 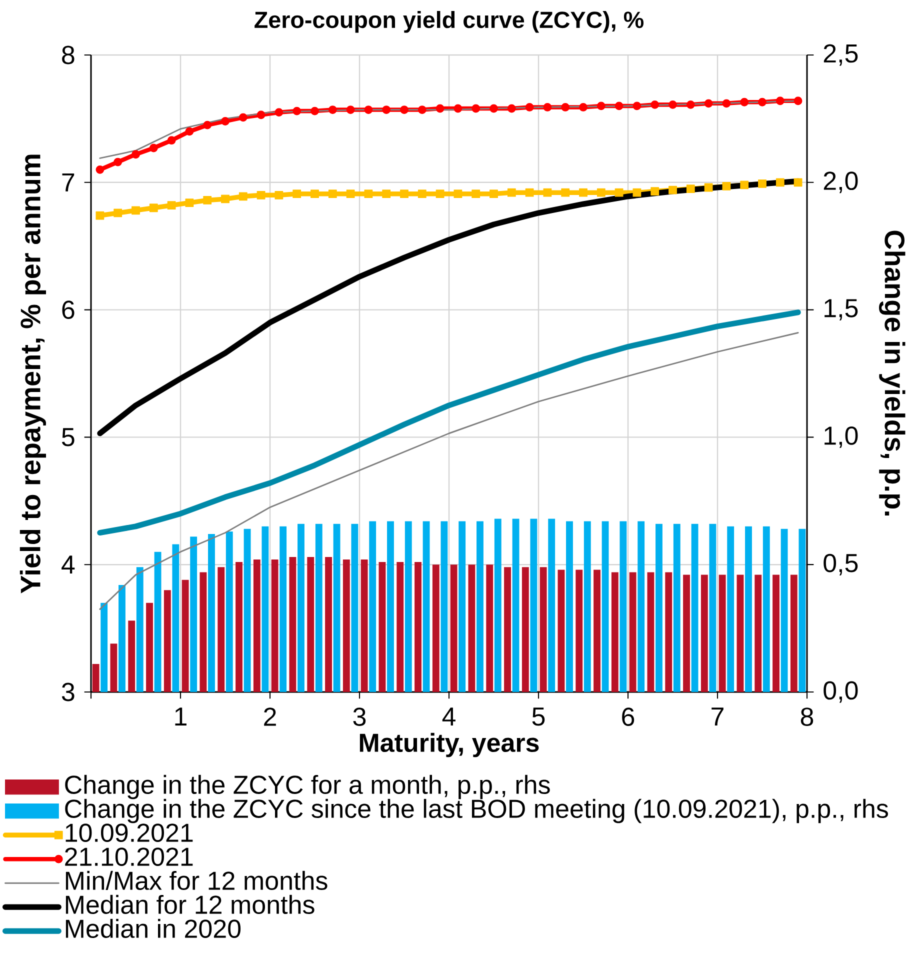 What do you see at coordinates (270, 717) in the screenshot?
I see `x-tick-label: 2` at bounding box center [270, 717].